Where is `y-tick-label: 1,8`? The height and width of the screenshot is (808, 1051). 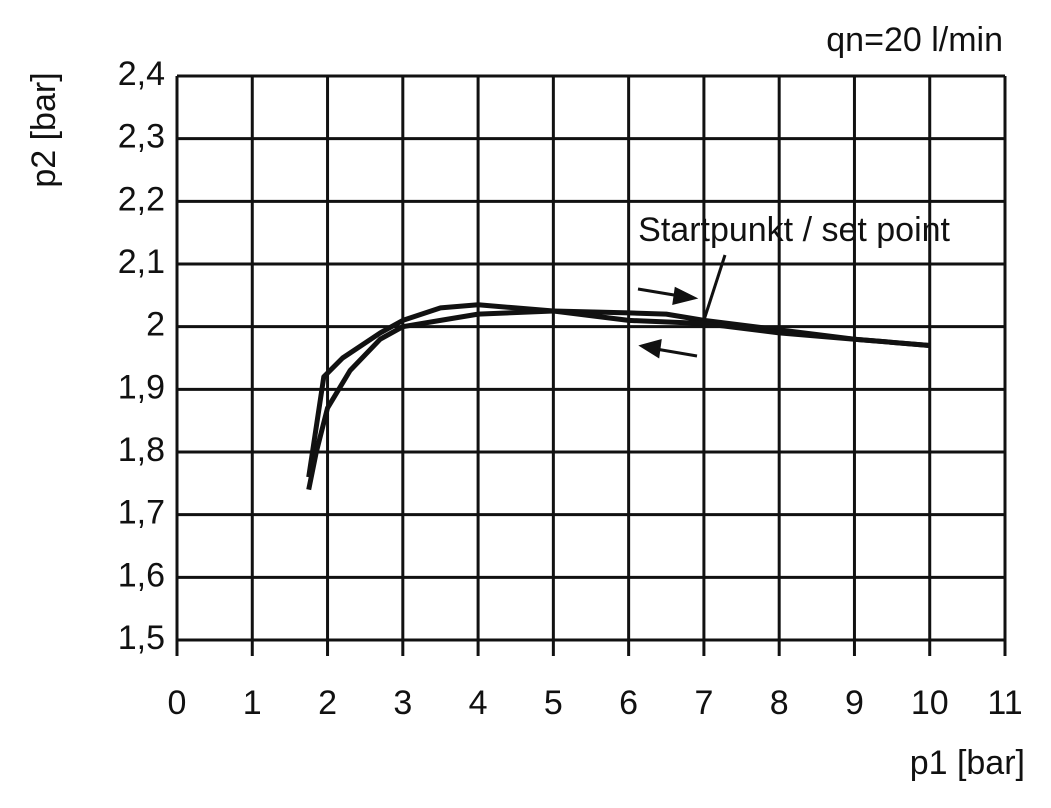
y-tick-label: 1,8 is located at coordinates (141, 450).